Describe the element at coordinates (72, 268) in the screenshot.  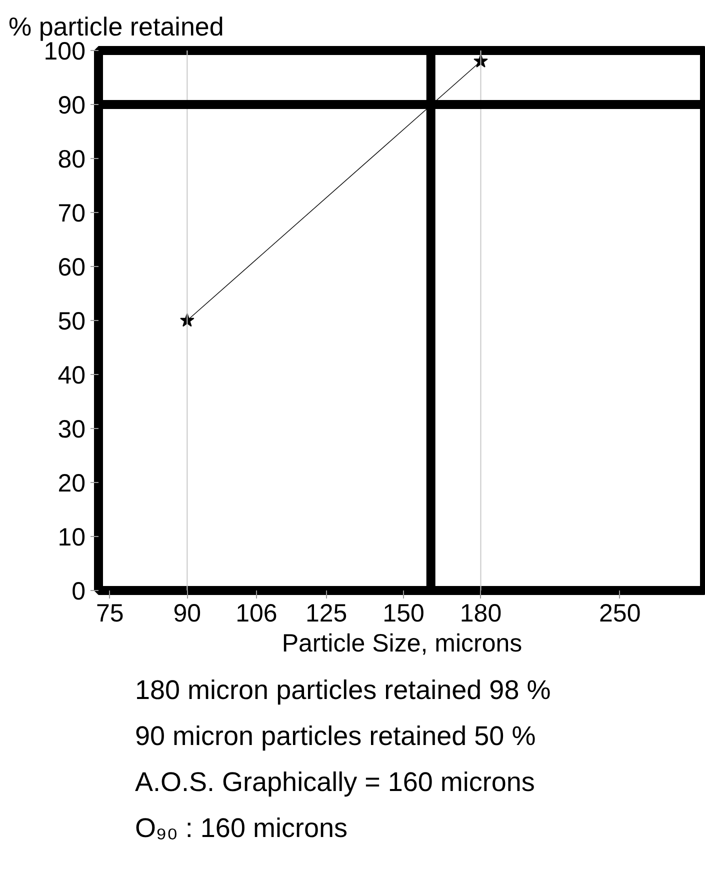
I see `y-tick-label: 60` at that location.